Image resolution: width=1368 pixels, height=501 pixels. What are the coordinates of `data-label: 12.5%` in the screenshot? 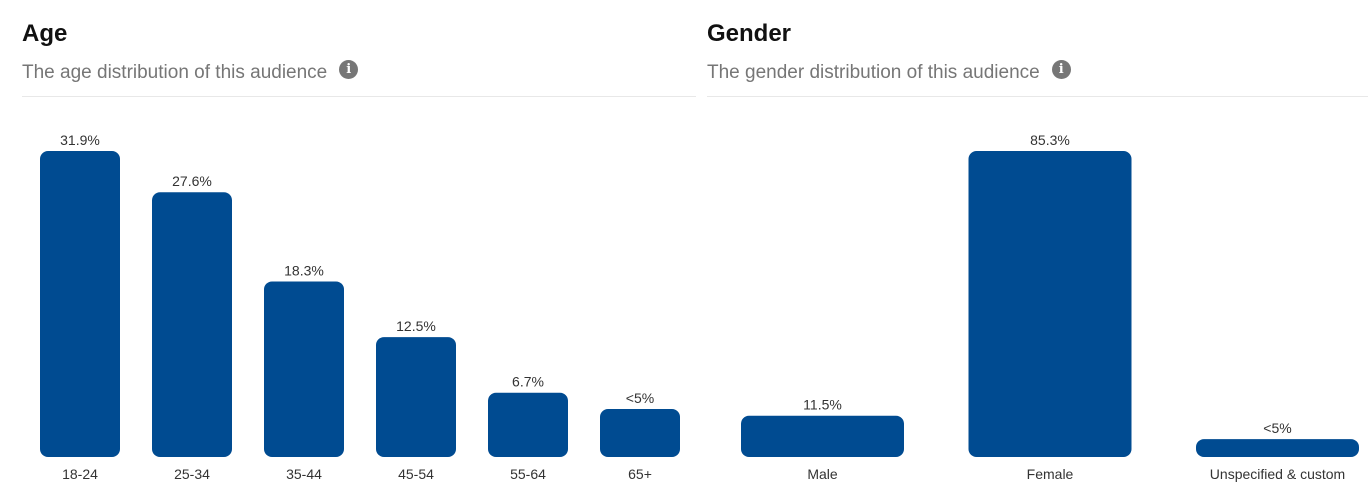 It's located at (416, 326).